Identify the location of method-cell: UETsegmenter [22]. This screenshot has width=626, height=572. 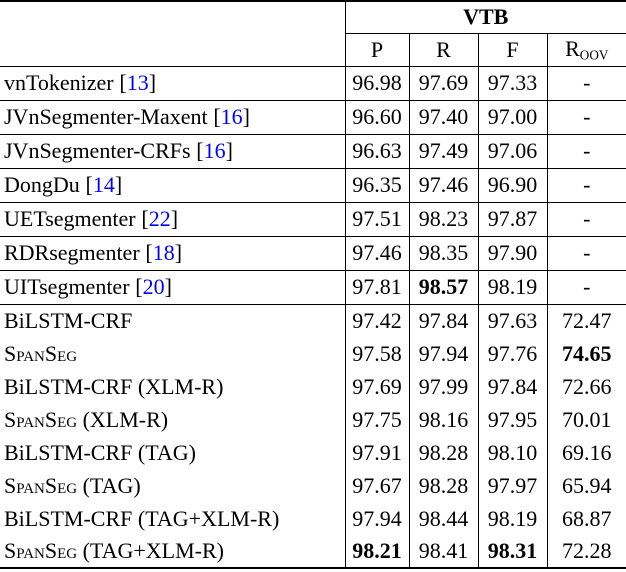
(173, 219).